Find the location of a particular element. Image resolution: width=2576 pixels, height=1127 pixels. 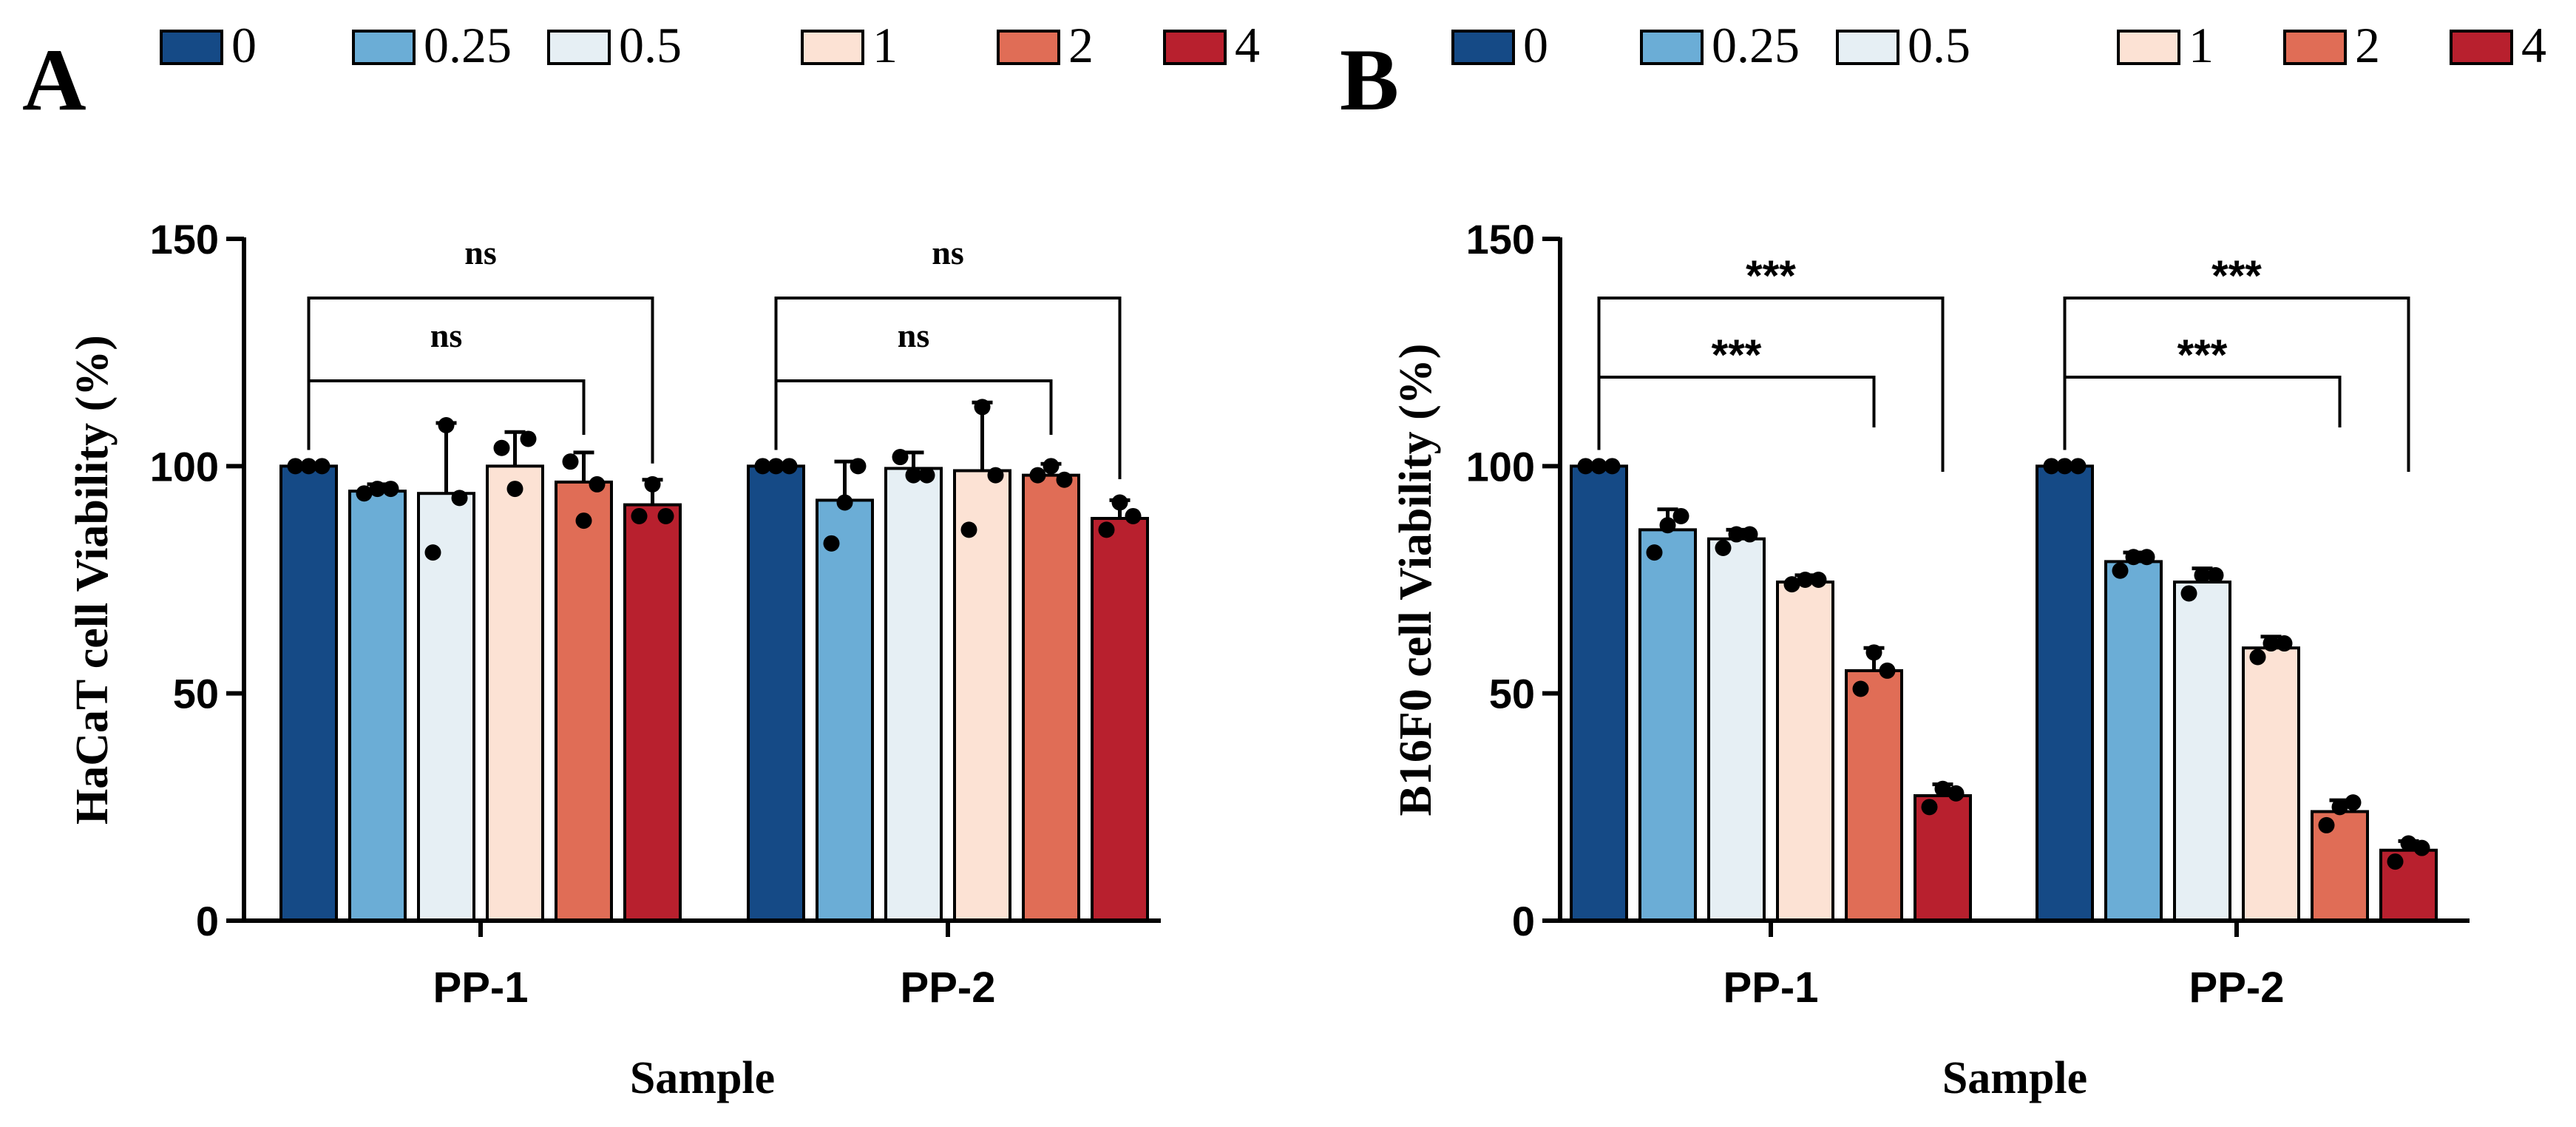

sig-label-pp-2-0-vs-4: *** is located at coordinates (2236, 276).